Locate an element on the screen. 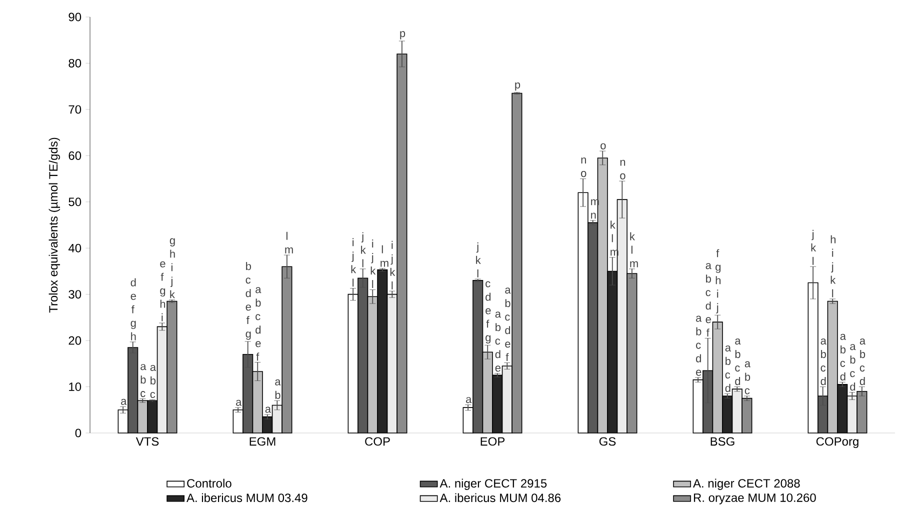 The image size is (905, 519). y-tick-label: 30 is located at coordinates (75, 294).